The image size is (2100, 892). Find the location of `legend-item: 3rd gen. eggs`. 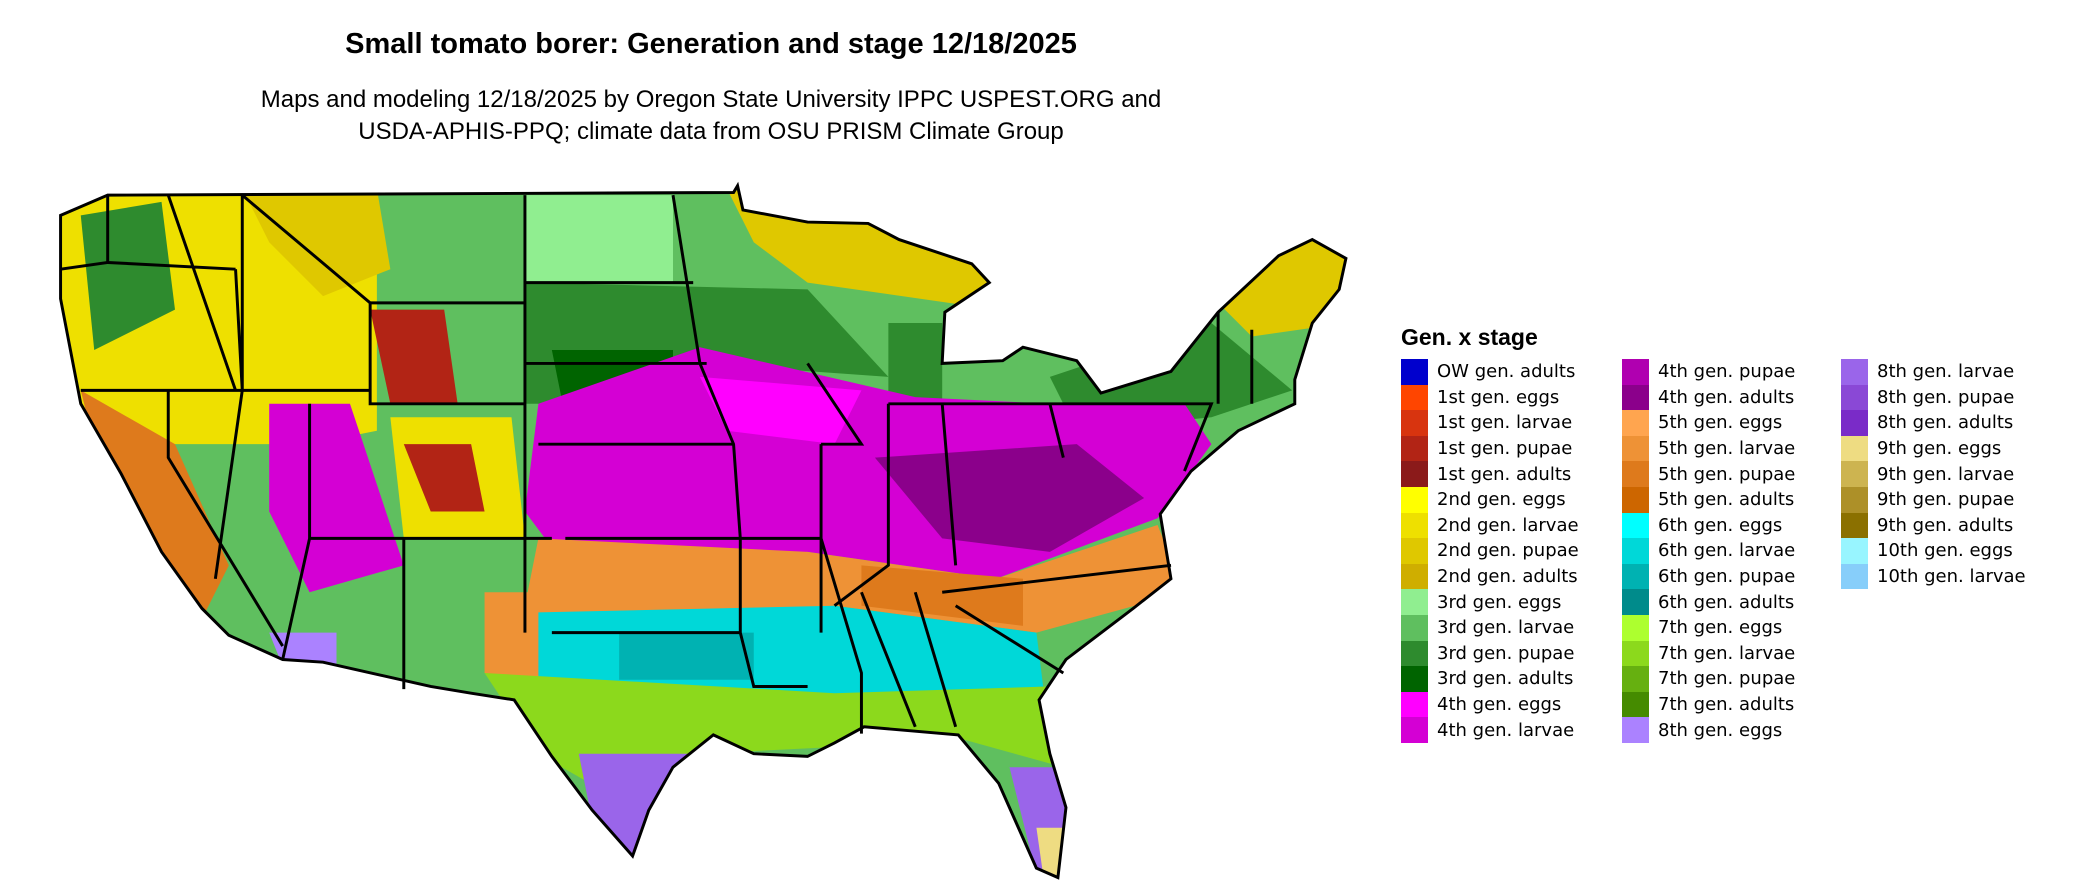

legend-item: 3rd gen. eggs is located at coordinates (1481, 602).